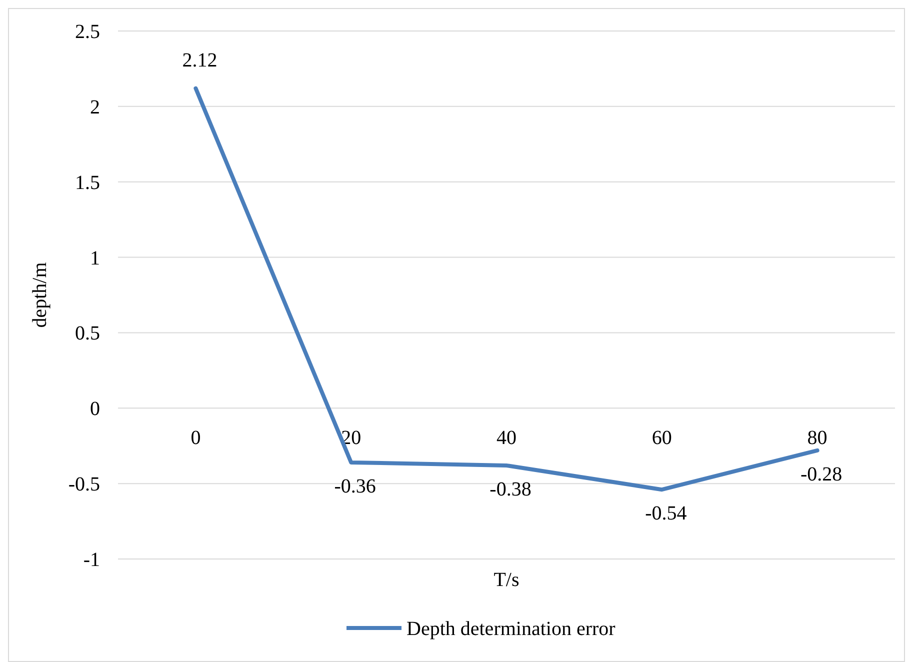 The image size is (909, 662). I want to click on y-tick-label: 2.5, so click(87, 32).